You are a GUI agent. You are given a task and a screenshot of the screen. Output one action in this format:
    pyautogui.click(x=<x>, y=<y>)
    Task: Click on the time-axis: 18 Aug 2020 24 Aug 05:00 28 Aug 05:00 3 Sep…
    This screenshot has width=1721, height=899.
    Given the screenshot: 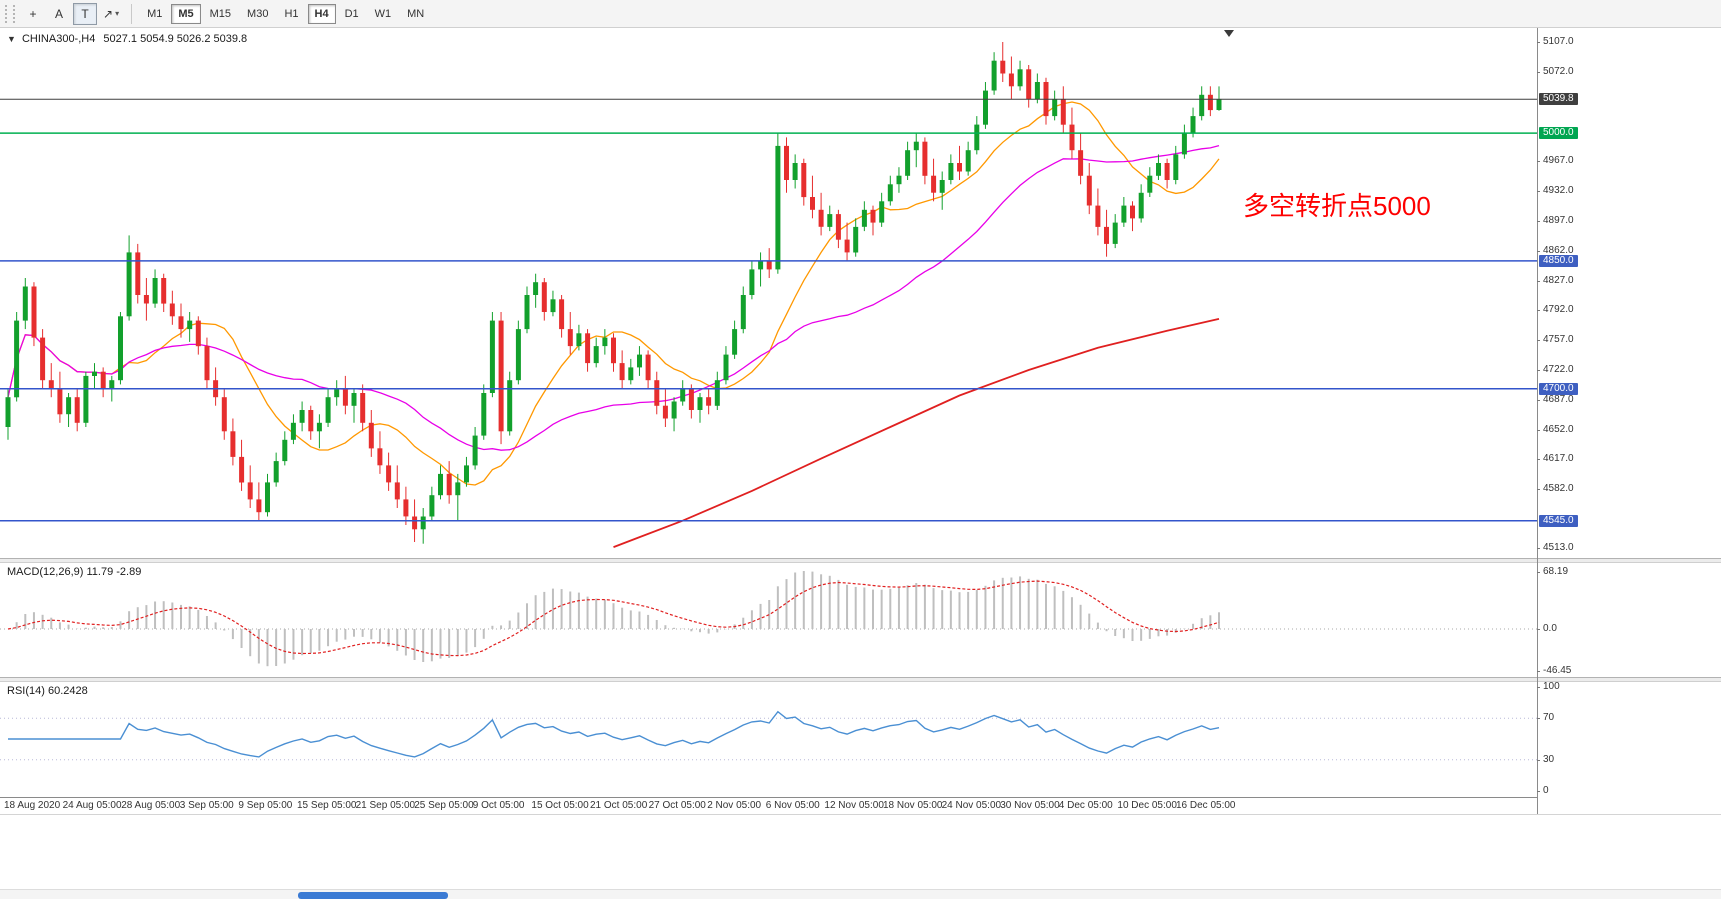 What is the action you would take?
    pyautogui.click(x=768, y=807)
    